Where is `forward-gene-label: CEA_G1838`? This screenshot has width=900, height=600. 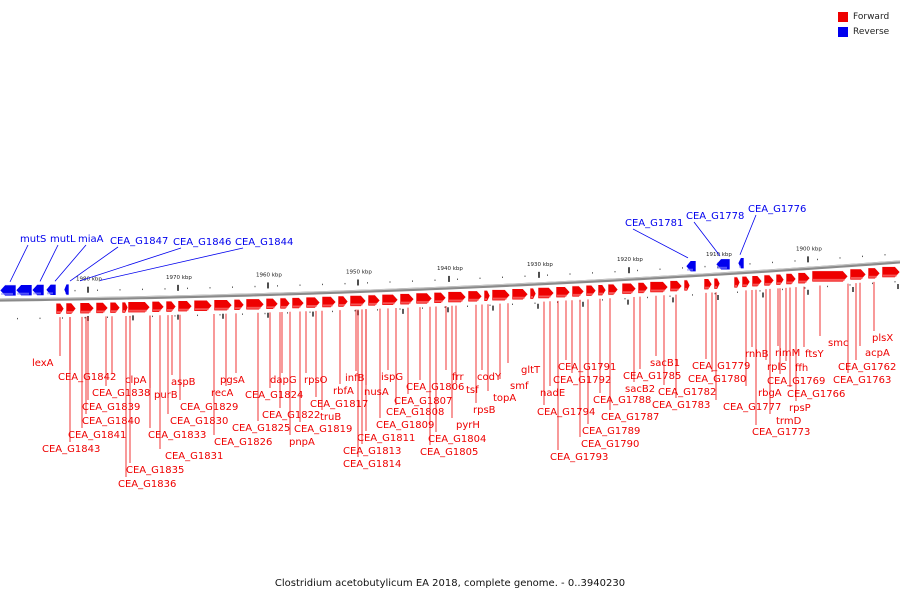 forward-gene-label: CEA_G1838 is located at coordinates (121, 393).